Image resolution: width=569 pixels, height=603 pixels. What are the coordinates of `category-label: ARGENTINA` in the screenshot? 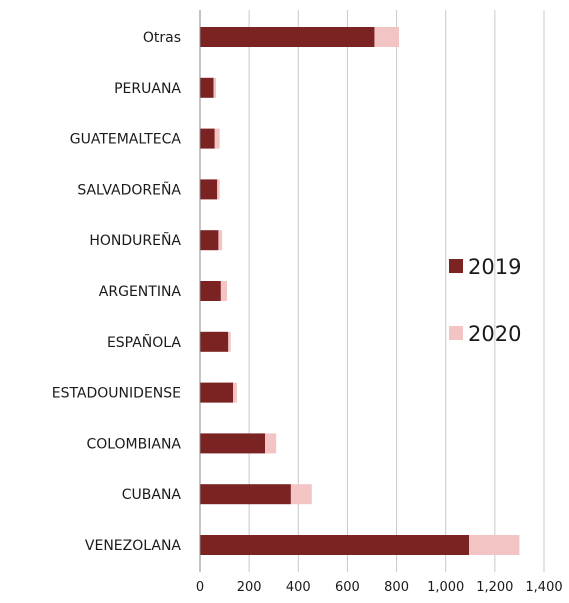 It's located at (140, 292).